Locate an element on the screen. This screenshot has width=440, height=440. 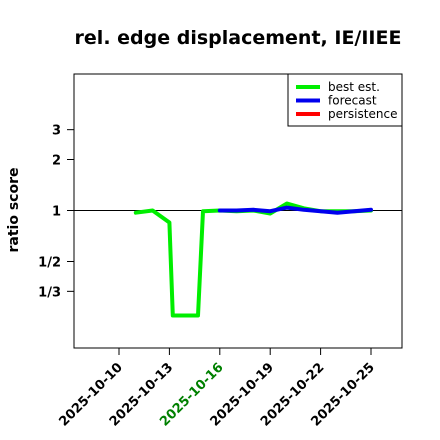
y-tick-label: 3 is located at coordinates (56, 131).